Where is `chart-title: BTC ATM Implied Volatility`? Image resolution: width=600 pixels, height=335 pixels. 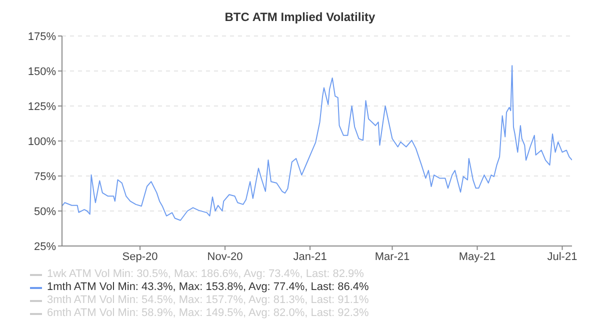 chart-title: BTC ATM Implied Volatility is located at coordinates (300, 17).